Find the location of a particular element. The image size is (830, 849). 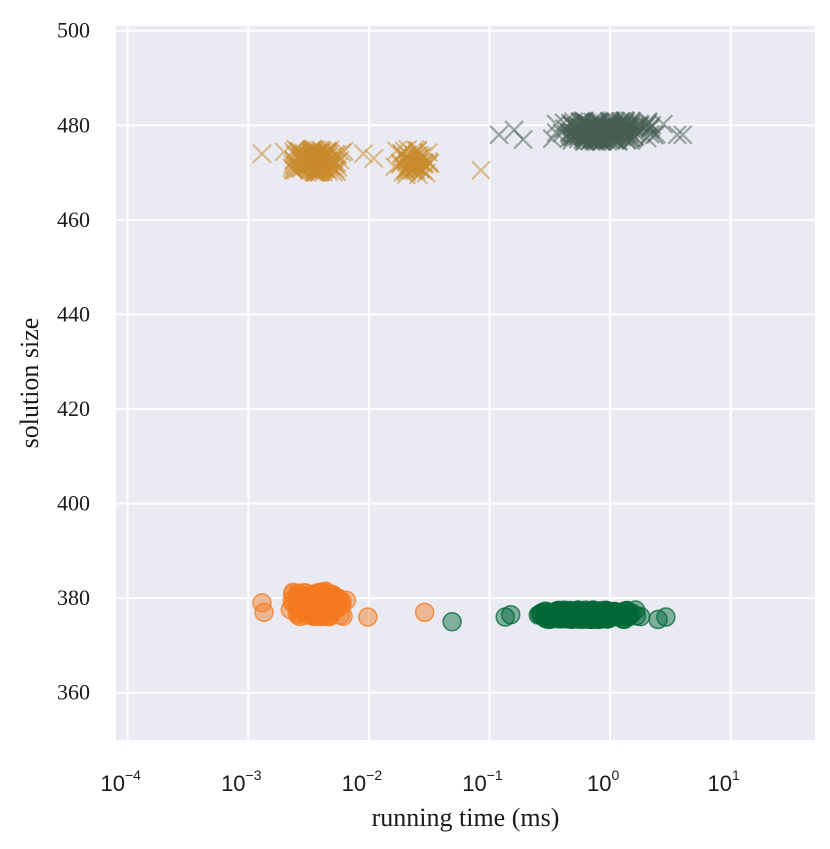

x-tick-label: 10⁰ is located at coordinates (603, 781).